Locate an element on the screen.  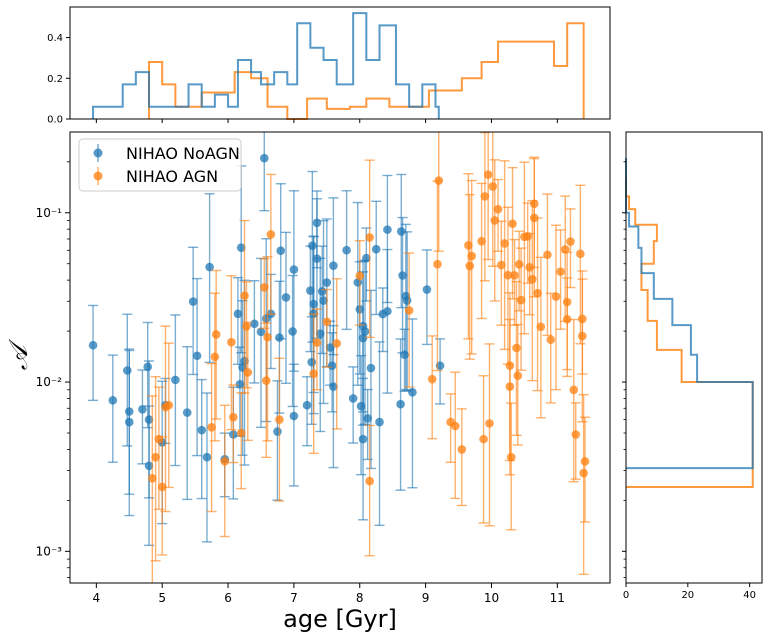
right-axes-frame is located at coordinates (694, 357).